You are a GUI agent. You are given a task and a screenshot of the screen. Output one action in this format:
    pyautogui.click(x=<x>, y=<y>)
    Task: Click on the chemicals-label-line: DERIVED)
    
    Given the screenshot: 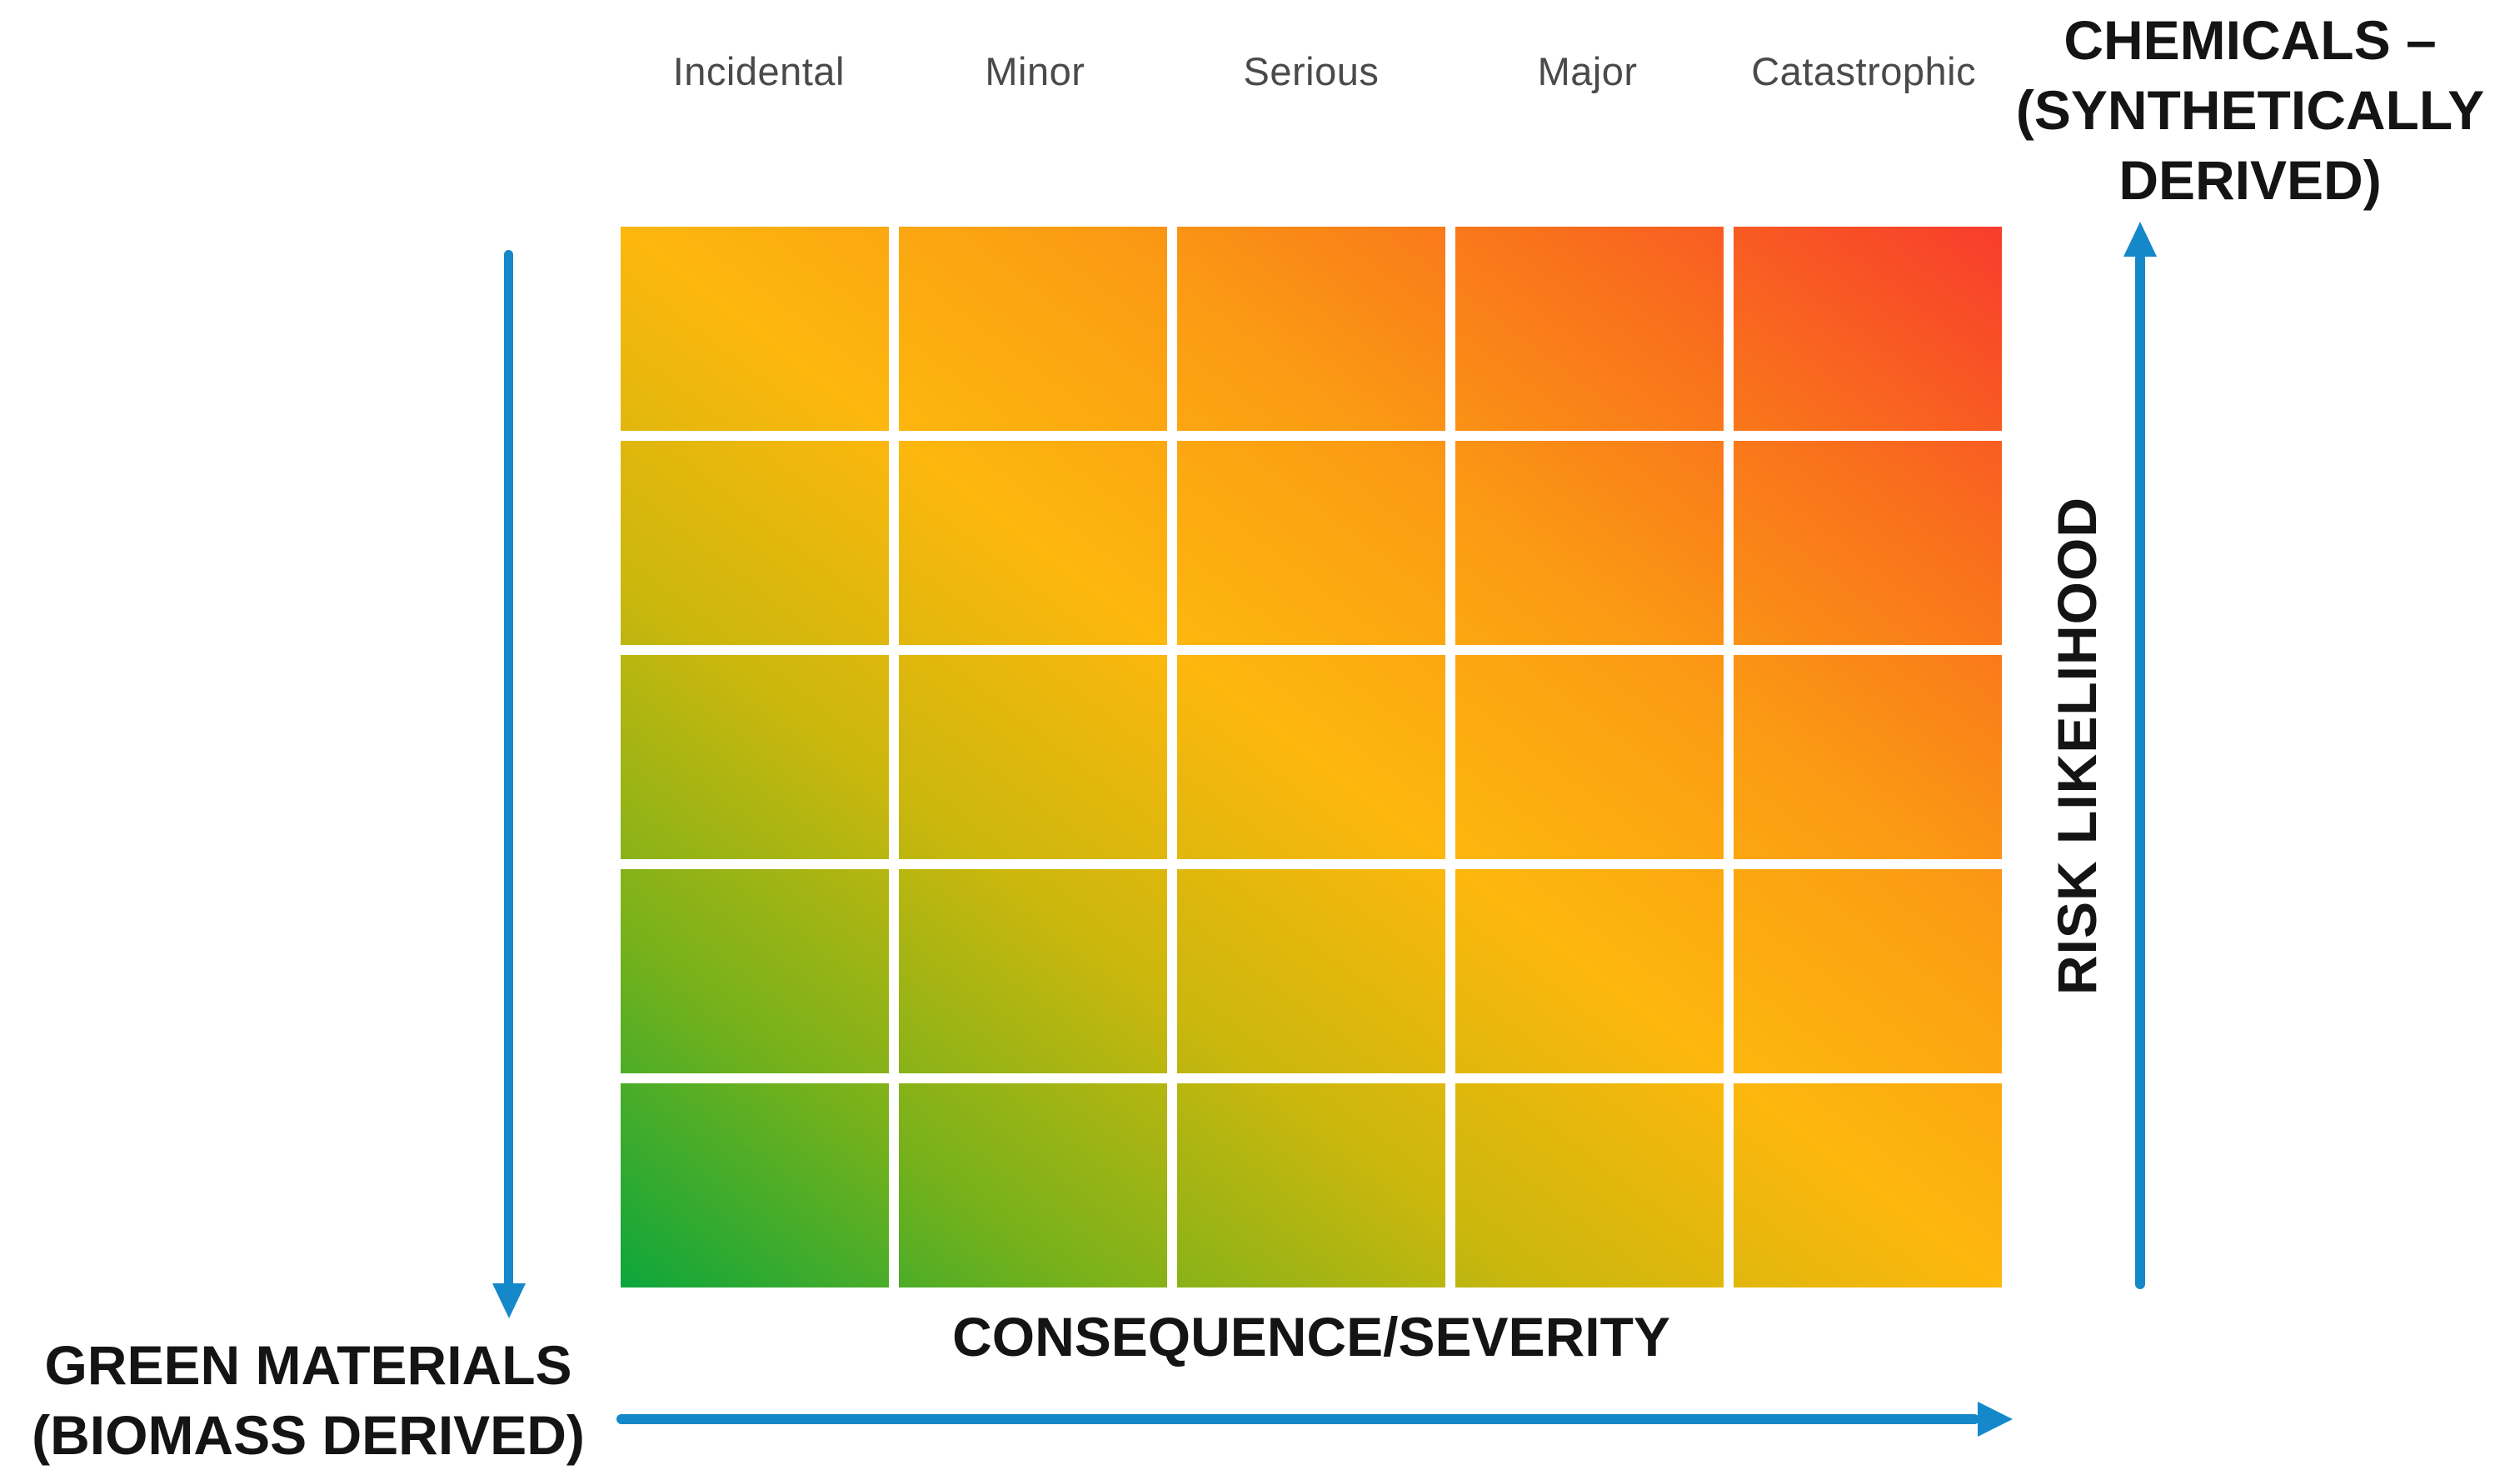 What is the action you would take?
    pyautogui.click(x=2250, y=180)
    